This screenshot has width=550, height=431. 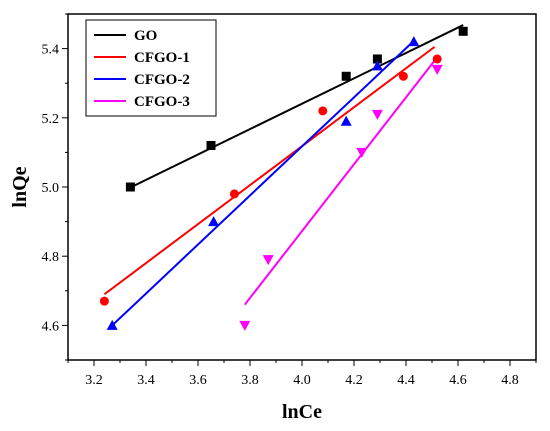 What do you see at coordinates (151, 68) in the screenshot?
I see `legend: GO CFGO-1 CFGO-2 CFGO-3` at bounding box center [151, 68].